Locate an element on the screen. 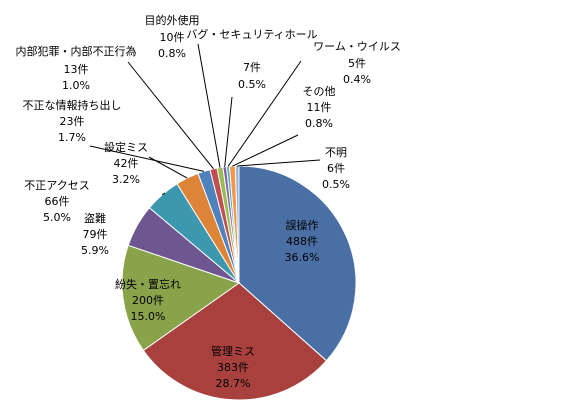  slice-label-percent: 1.7% is located at coordinates (72, 137).